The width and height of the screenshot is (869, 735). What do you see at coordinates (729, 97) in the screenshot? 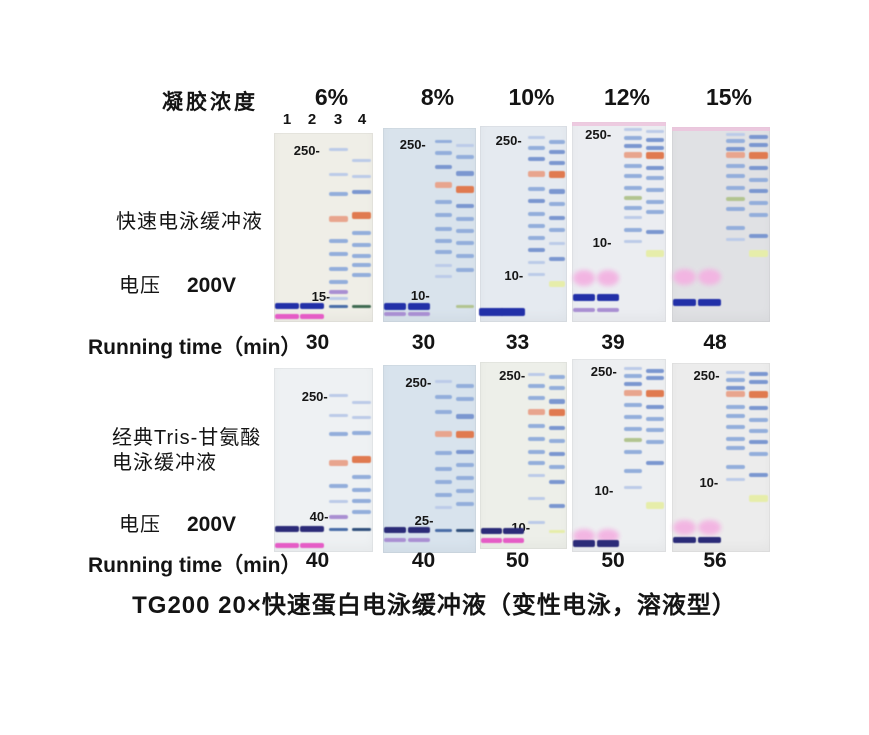
I see `concentration-label-15pct: 15%` at bounding box center [729, 97].